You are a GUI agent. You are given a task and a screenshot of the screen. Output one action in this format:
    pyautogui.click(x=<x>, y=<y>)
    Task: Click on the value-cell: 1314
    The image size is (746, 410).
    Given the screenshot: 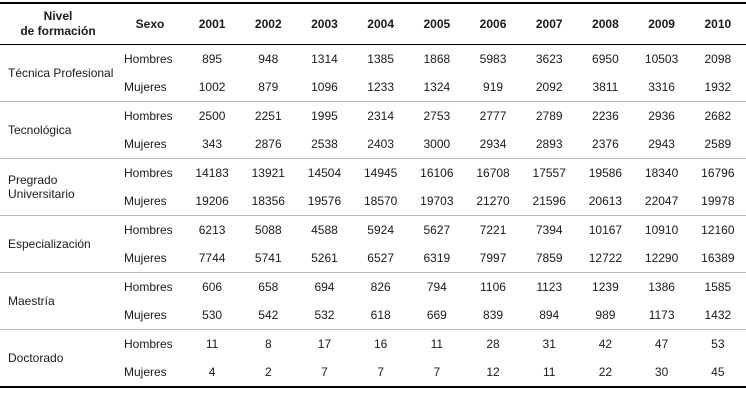 What is the action you would take?
    pyautogui.click(x=324, y=58)
    